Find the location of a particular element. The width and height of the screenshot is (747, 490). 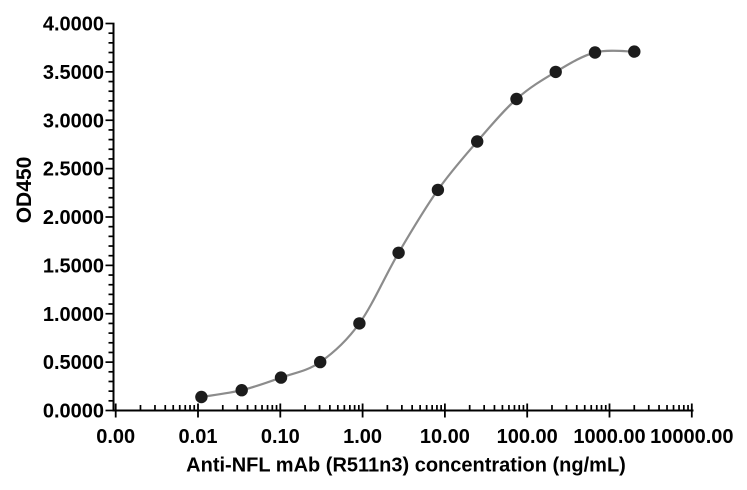

x-tick-label: 0.10 is located at coordinates (280, 437).